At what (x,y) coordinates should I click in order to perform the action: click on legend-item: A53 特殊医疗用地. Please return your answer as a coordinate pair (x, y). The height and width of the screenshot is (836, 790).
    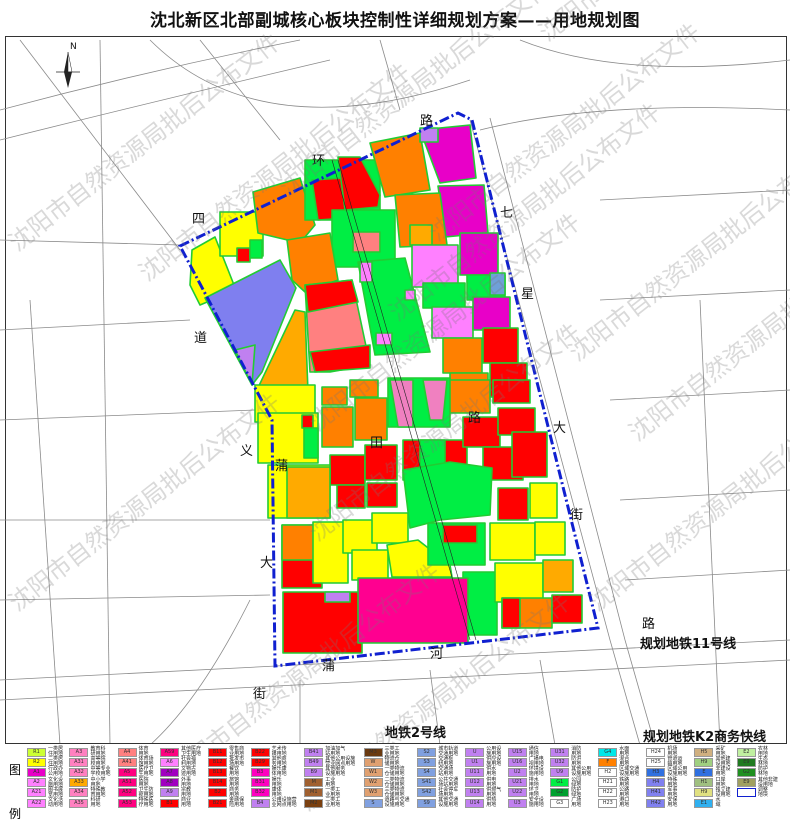
    Looking at the image, I should click on (137, 803).